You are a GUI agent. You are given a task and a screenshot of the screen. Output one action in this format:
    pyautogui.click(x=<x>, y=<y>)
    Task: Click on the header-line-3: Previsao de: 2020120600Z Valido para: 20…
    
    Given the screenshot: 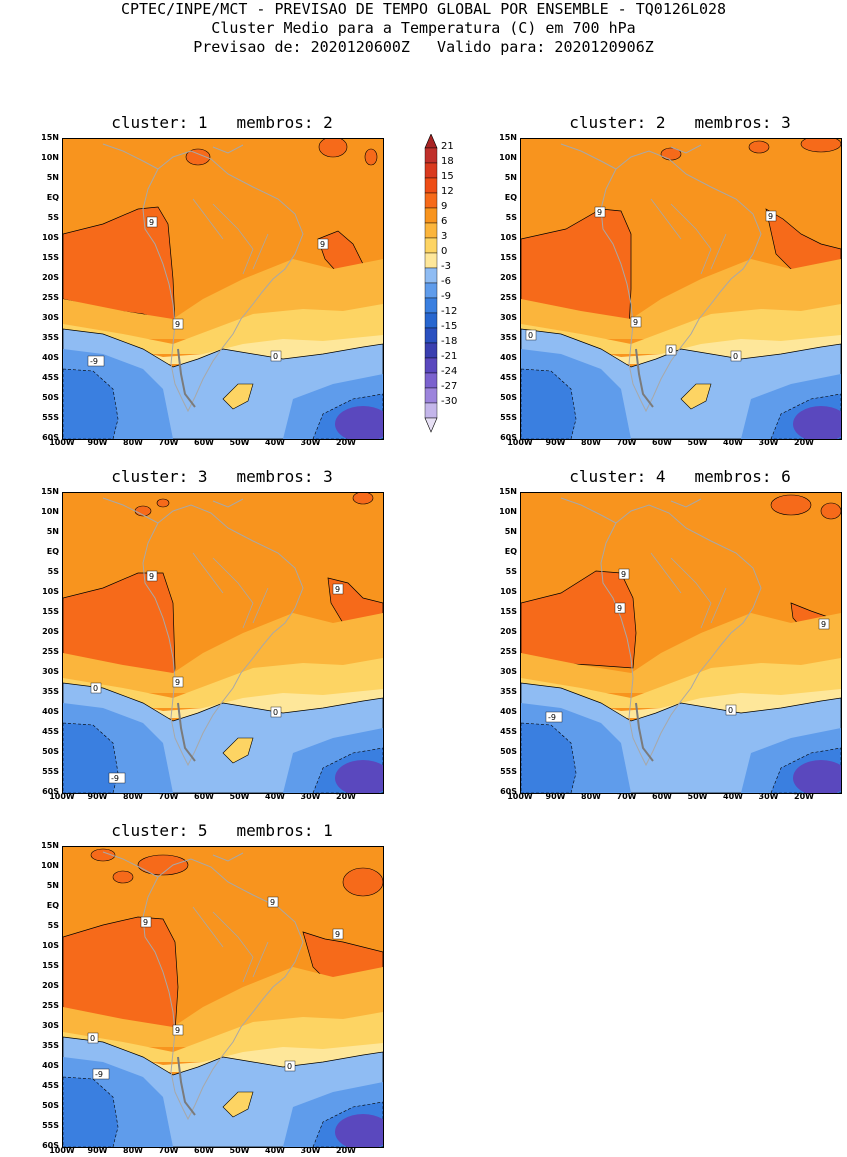 What is the action you would take?
    pyautogui.click(x=423, y=47)
    